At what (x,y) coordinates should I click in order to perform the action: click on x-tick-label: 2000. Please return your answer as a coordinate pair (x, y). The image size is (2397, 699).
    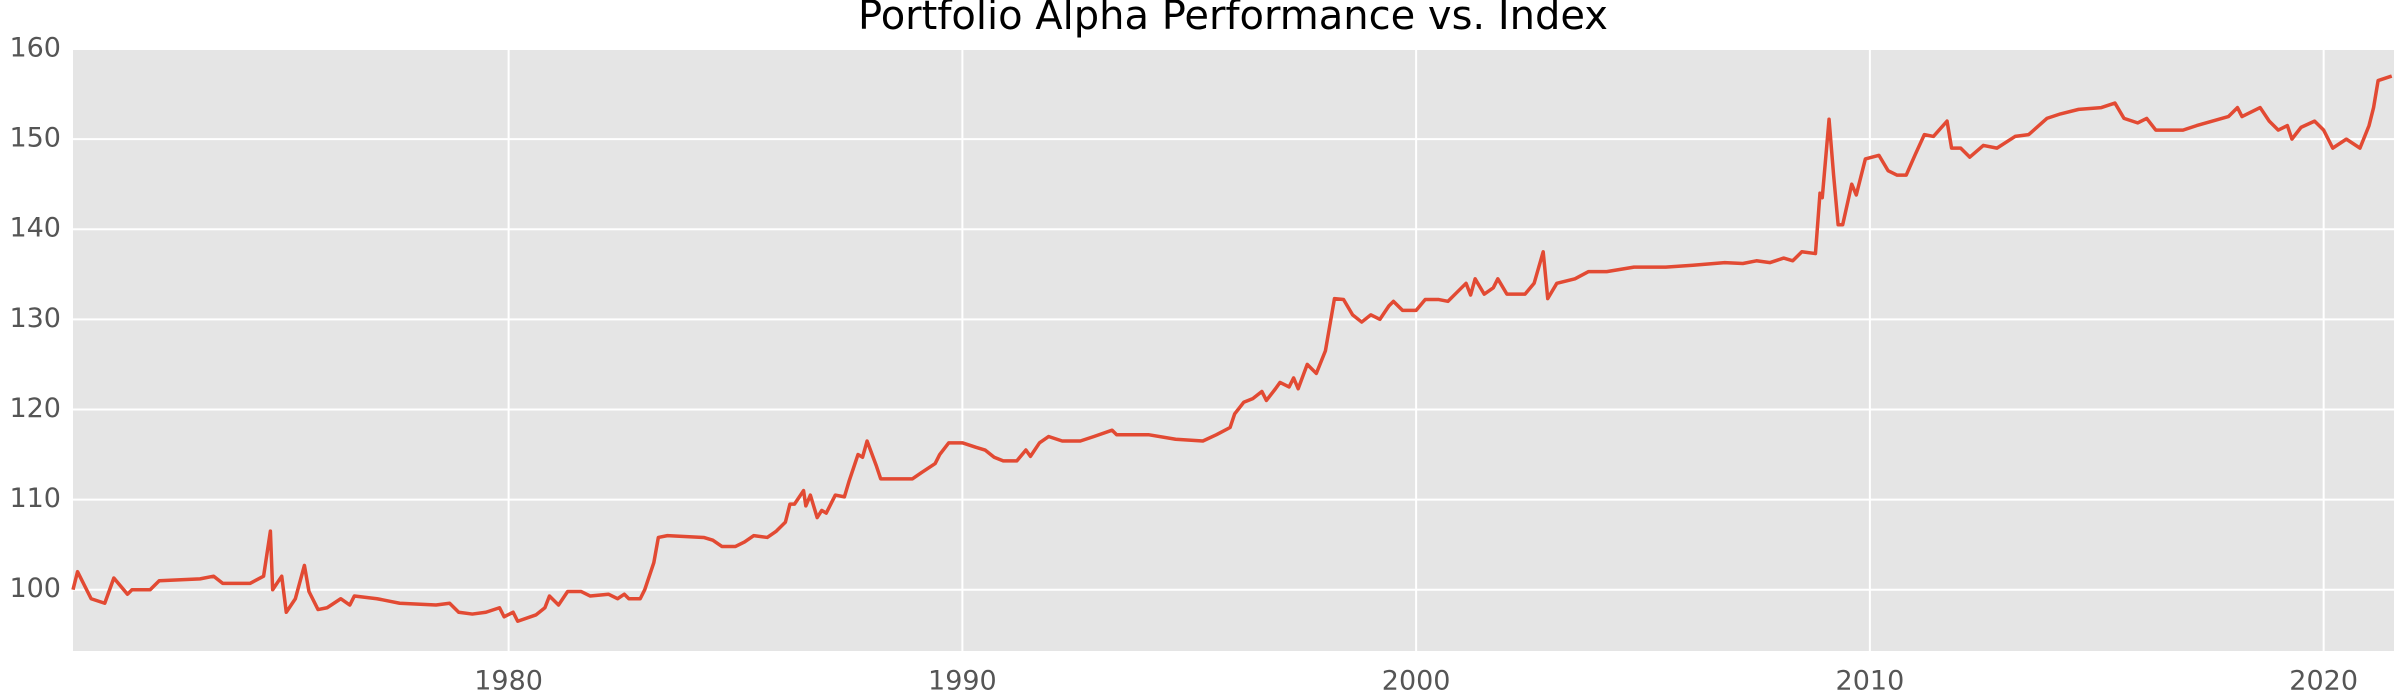
    Looking at the image, I should click on (1416, 681).